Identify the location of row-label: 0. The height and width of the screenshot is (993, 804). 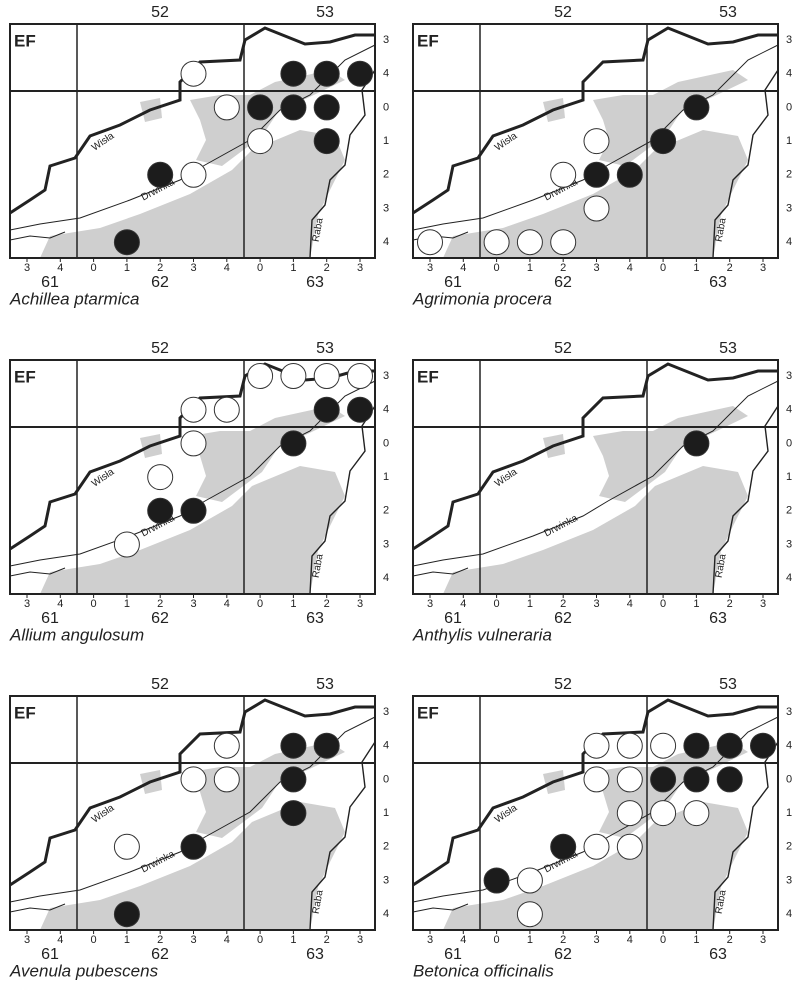
(386, 443).